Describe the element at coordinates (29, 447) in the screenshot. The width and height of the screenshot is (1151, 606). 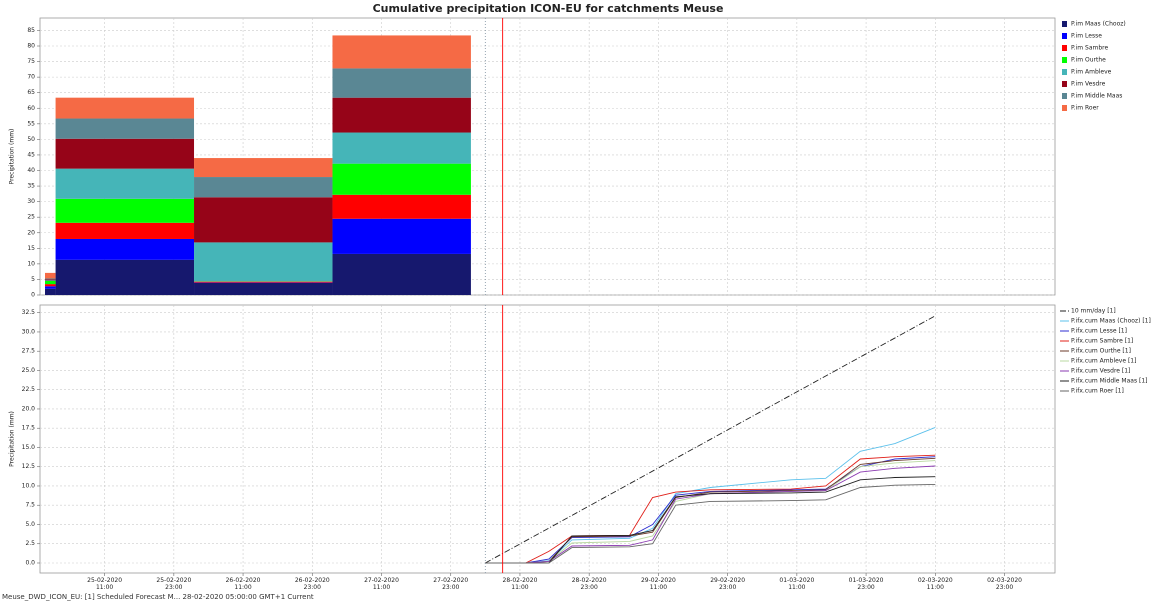
I see `y-tick-label: 15.0` at that location.